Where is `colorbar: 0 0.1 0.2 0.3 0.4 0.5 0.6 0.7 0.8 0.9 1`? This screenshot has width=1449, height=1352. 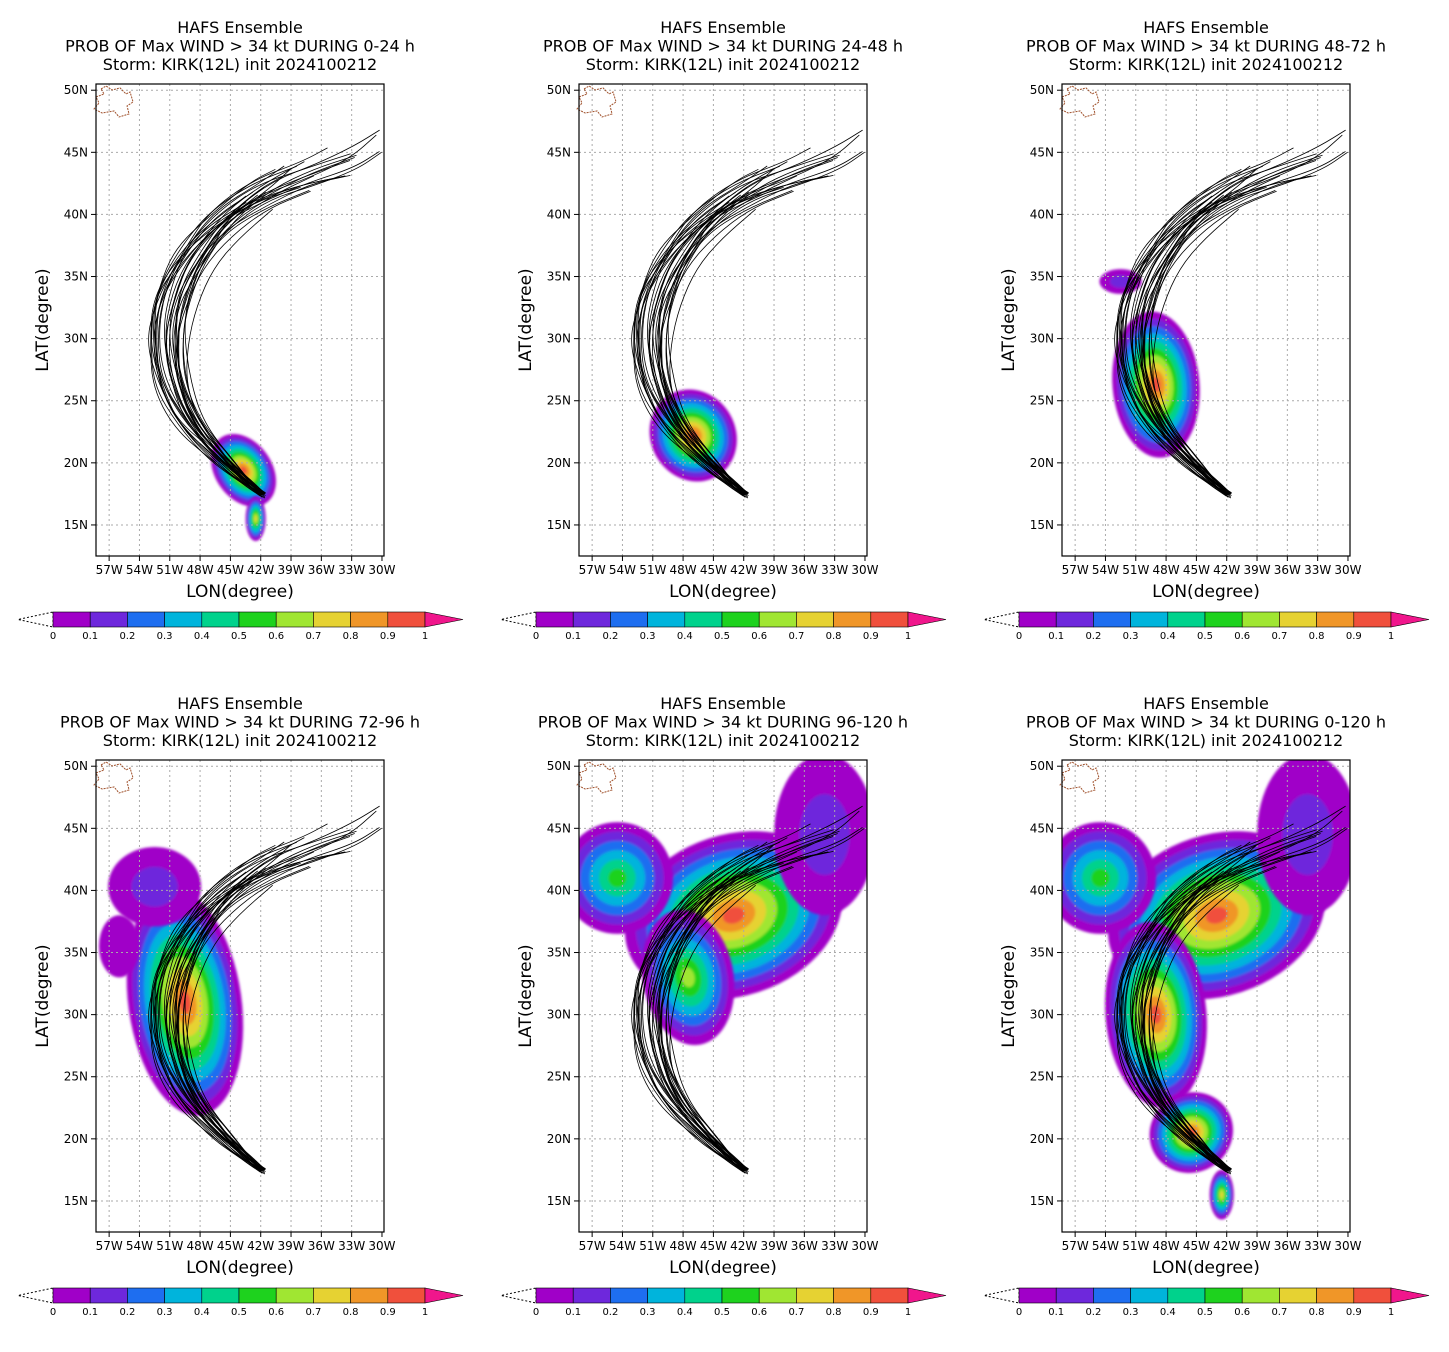 colorbar: 0 0.1 0.2 0.3 0.4 0.5 0.6 0.7 0.8 0.9 1 is located at coordinates (240, 1302).